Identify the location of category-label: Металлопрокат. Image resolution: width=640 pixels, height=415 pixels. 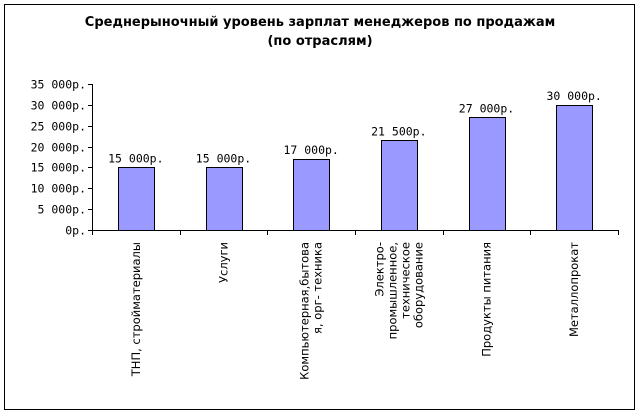
(574, 289).